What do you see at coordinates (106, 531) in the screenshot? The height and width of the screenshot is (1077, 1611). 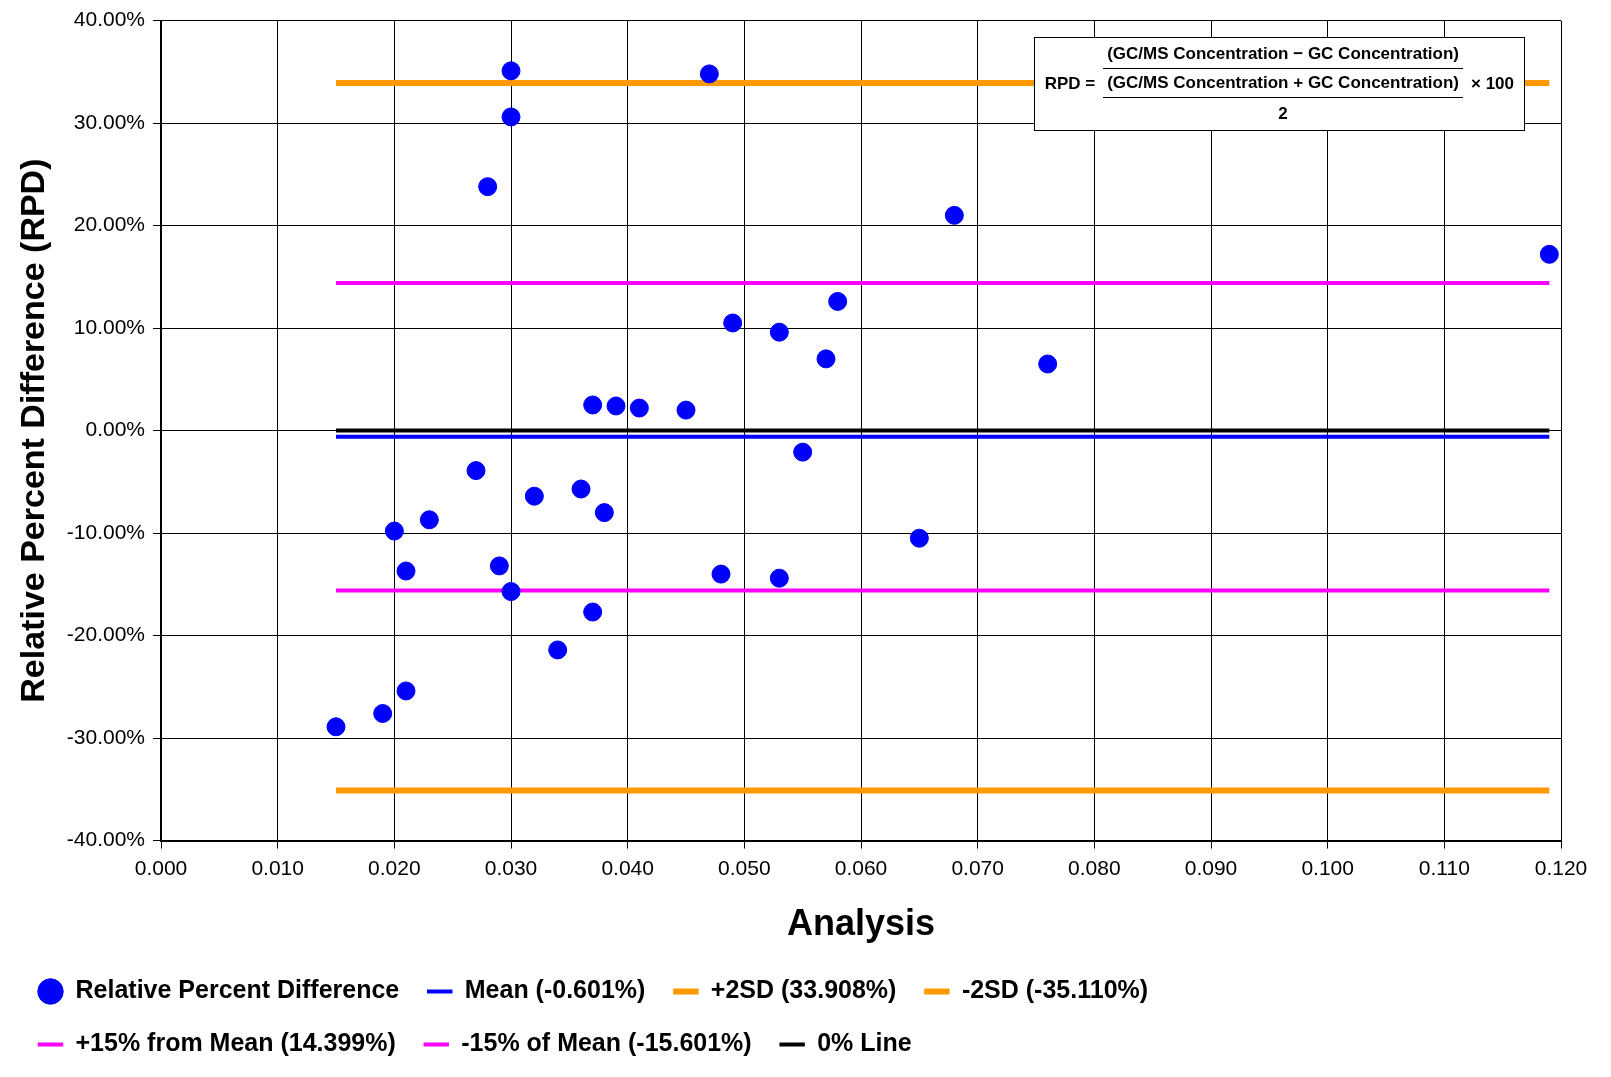 I see `y-tick-label: -10.00%` at bounding box center [106, 531].